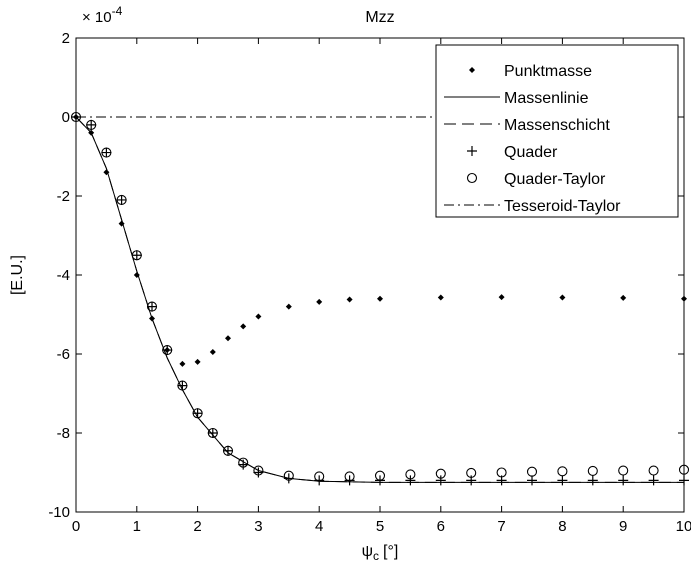 The height and width of the screenshot is (575, 691). What do you see at coordinates (367, 551) in the screenshot?
I see `x-axis-symbol: ψ` at bounding box center [367, 551].